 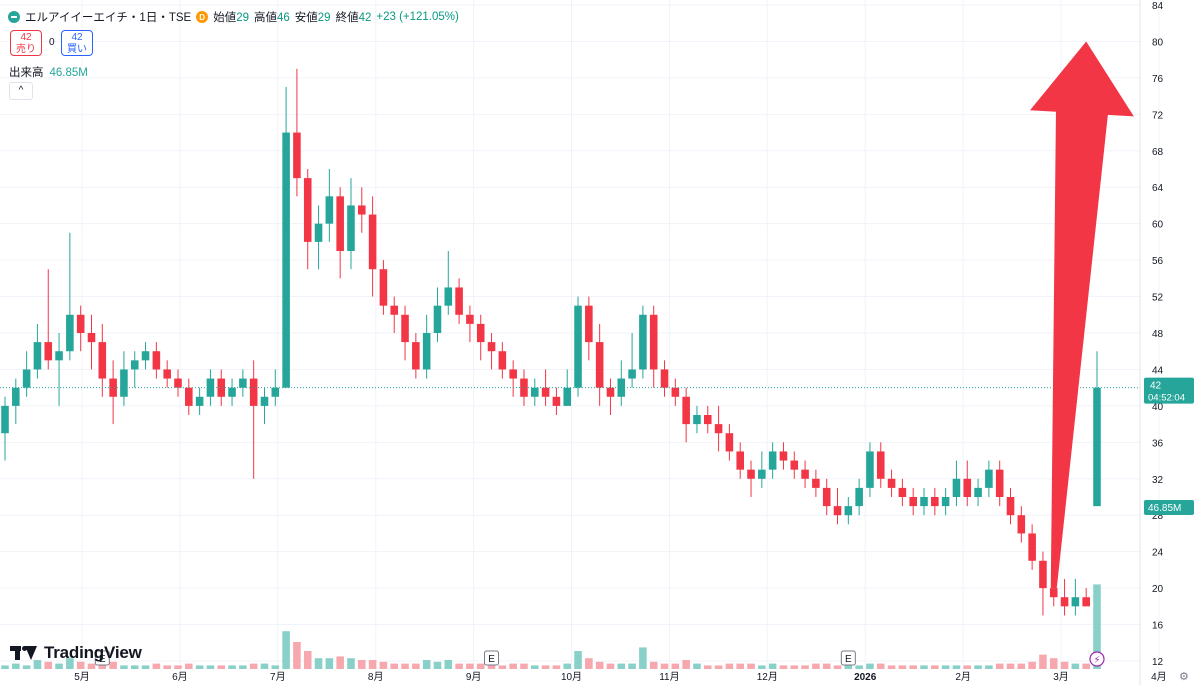 I want to click on buy-price: 42, so click(x=77, y=37).